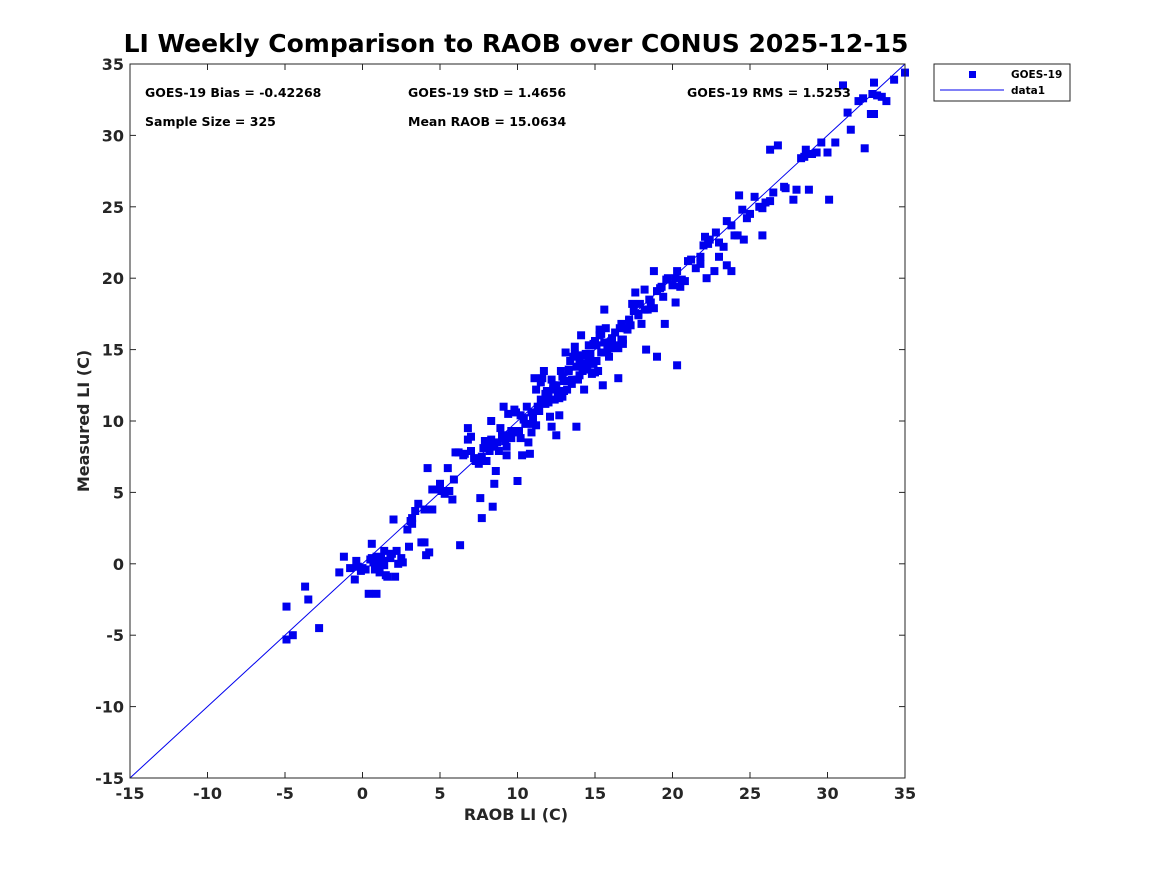 This screenshot has height=875, width=1167. Describe the element at coordinates (83, 421) in the screenshot. I see `y-axis-label: Measured LI (C)` at that location.